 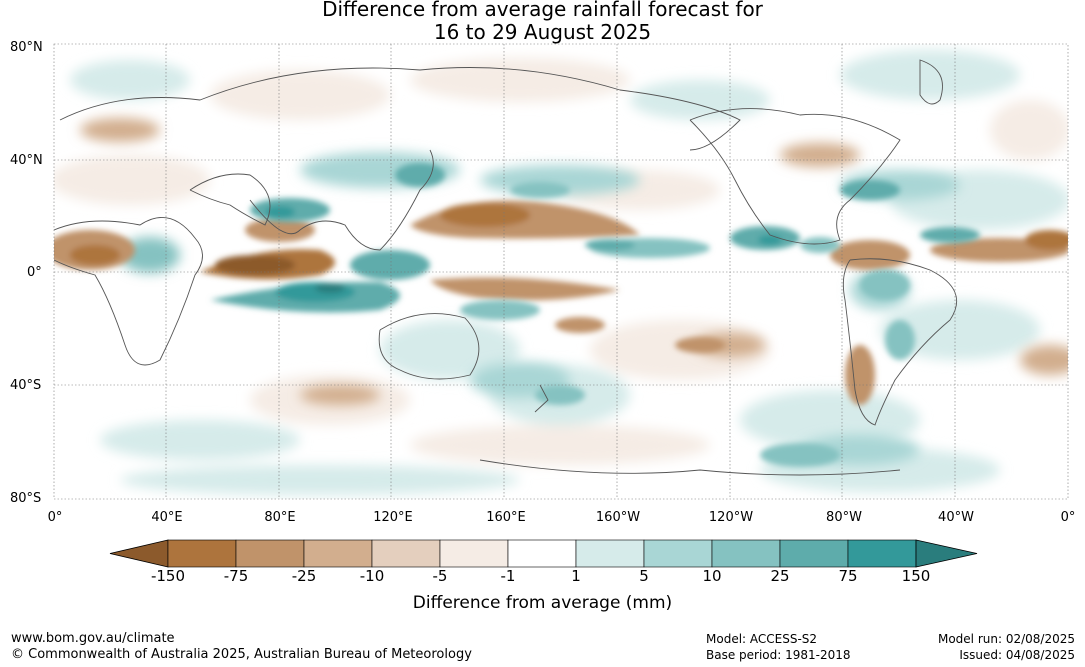 What do you see at coordinates (1017, 655) in the screenshot?
I see `issued-text: Issued: 04/08/2025` at bounding box center [1017, 655].